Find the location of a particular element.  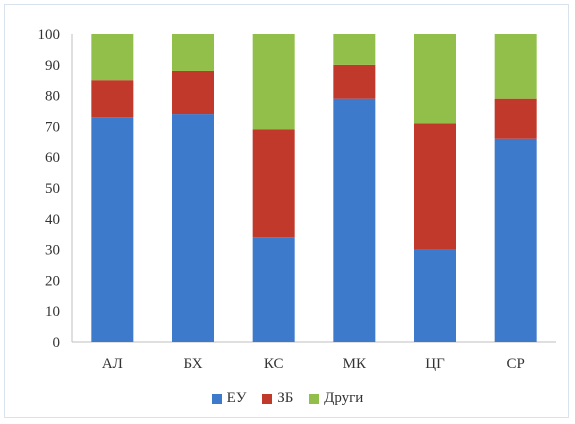

legend-item-drugi: Други is located at coordinates (336, 398).